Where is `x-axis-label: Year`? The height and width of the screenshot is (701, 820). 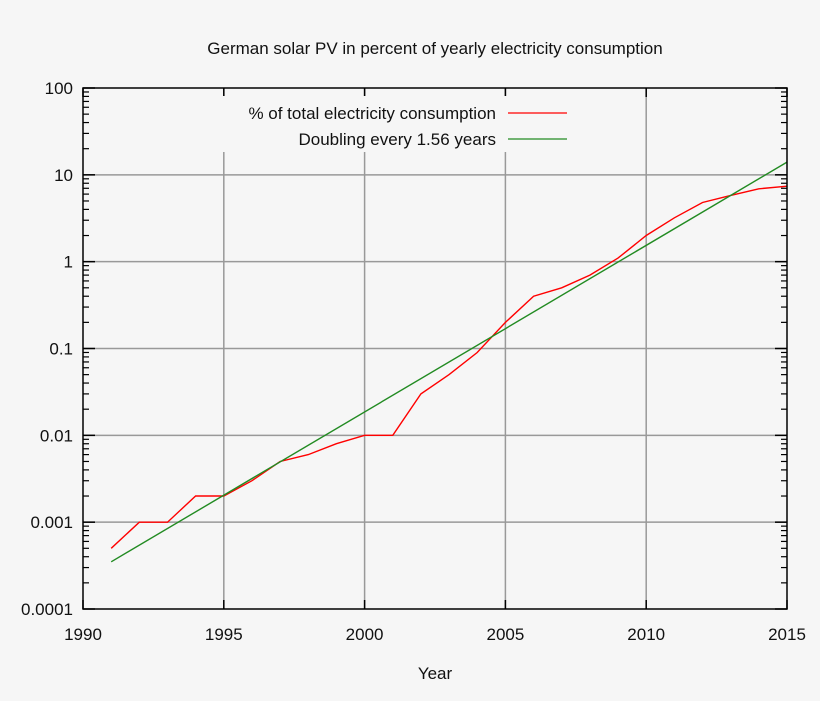 x-axis-label: Year is located at coordinates (435, 673).